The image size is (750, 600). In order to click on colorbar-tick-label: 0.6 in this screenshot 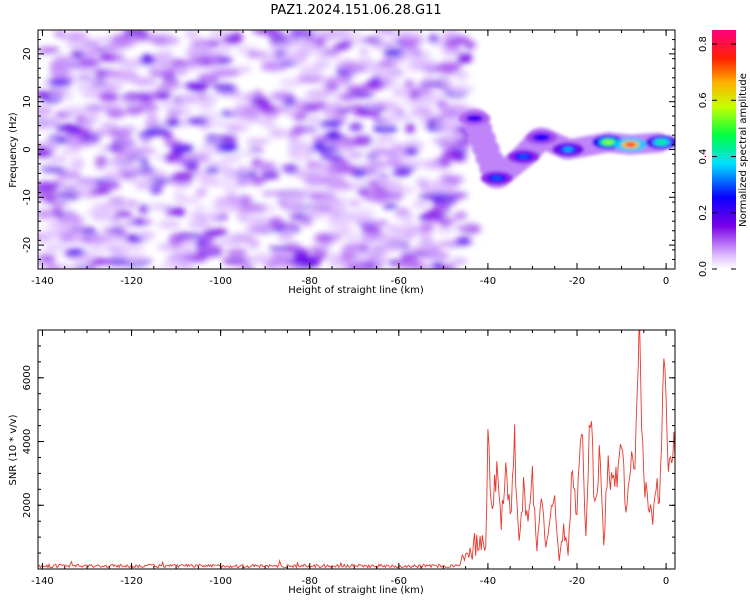, I will do `click(703, 100)`.